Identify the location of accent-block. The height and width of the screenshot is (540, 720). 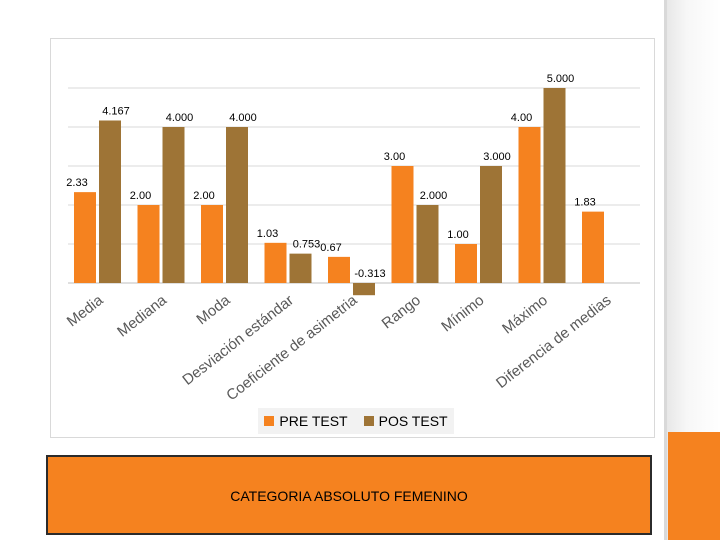
(694, 486).